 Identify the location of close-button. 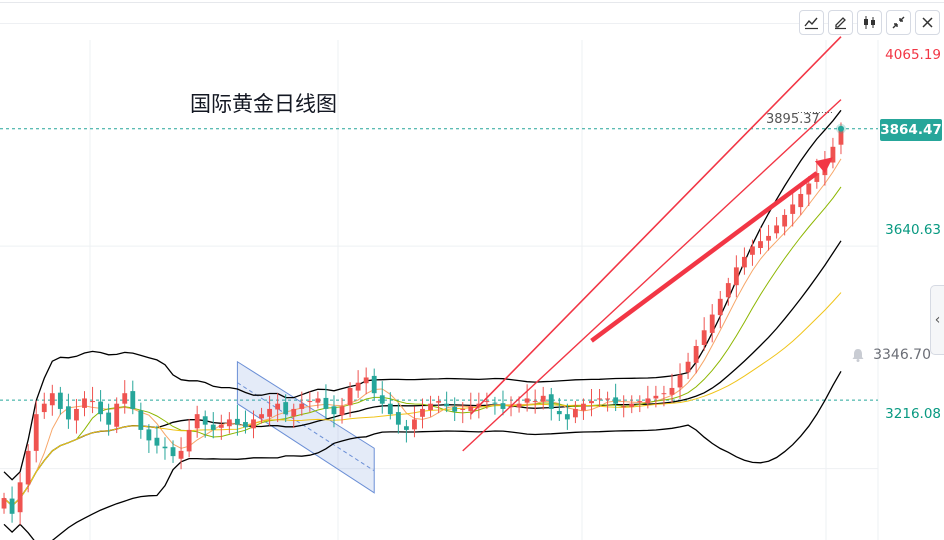
(927, 22).